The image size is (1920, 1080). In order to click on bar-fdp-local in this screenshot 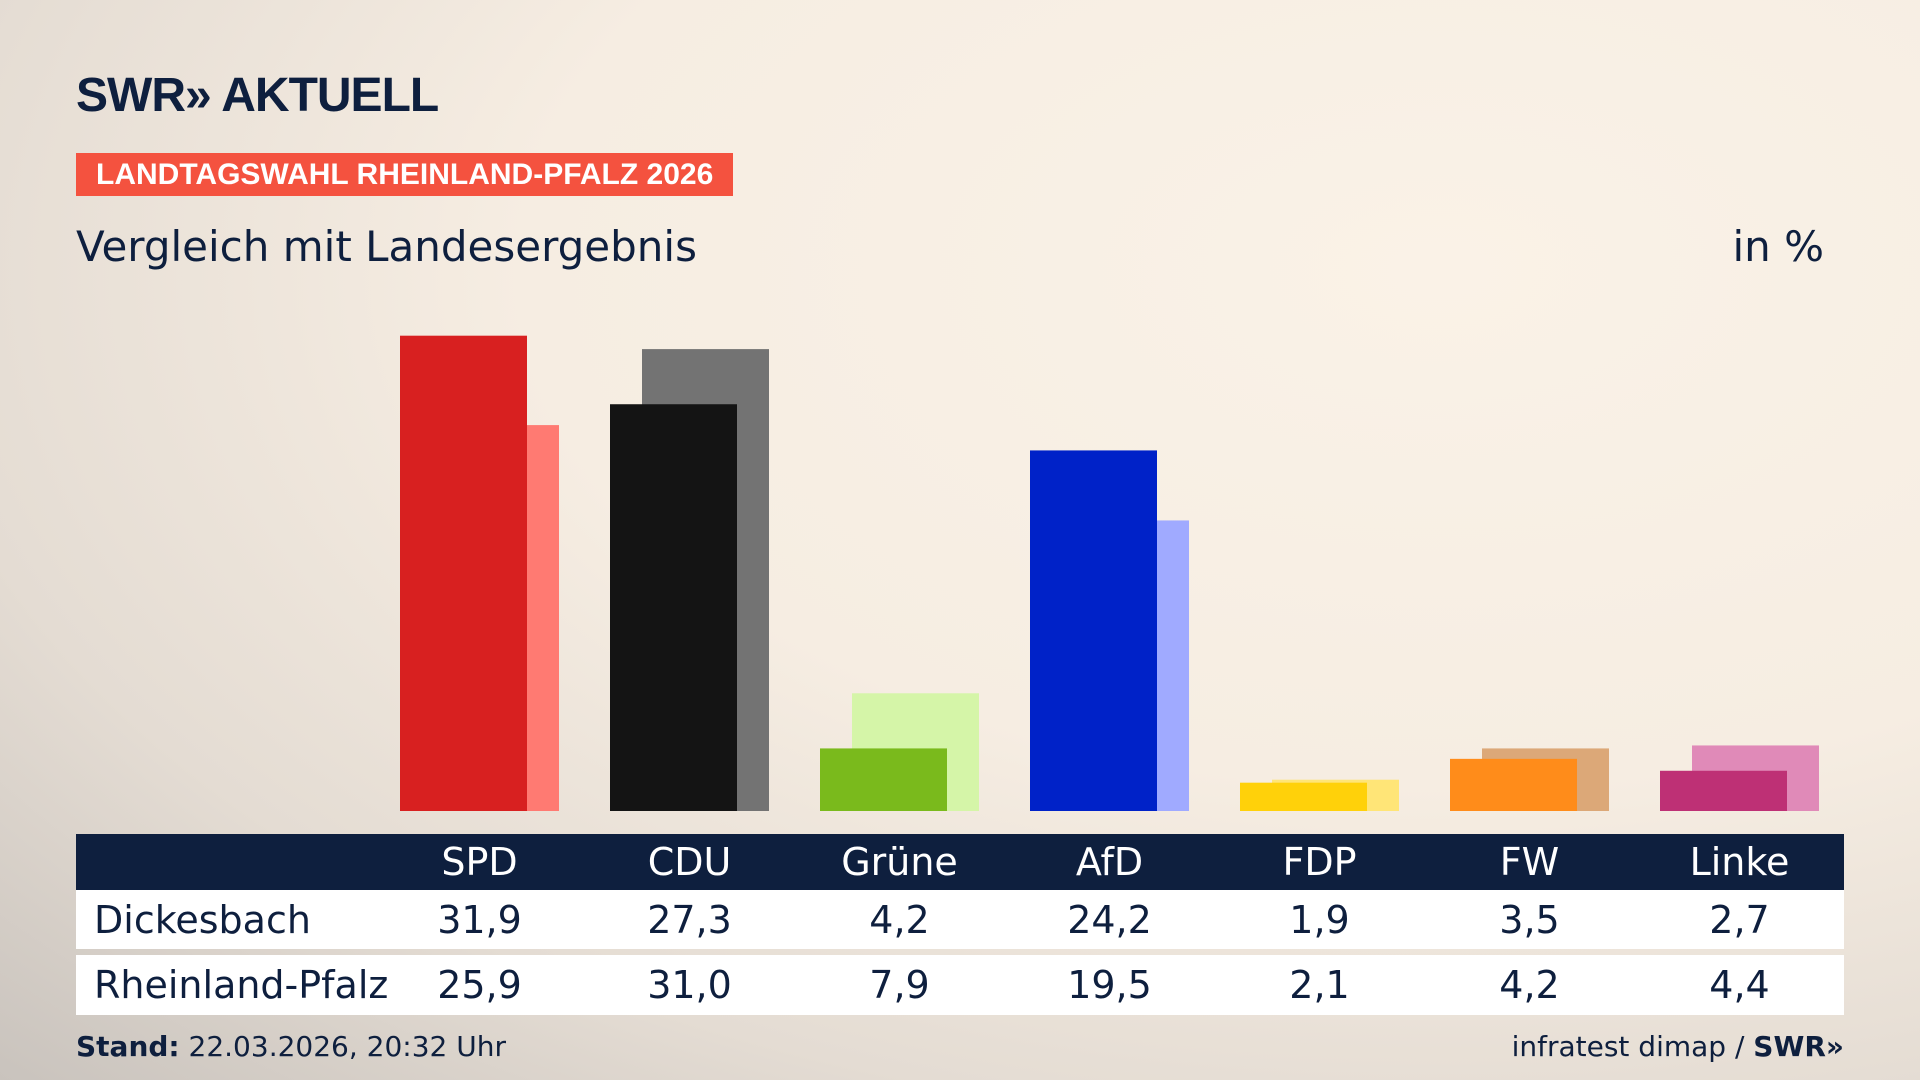, I will do `click(1303, 796)`.